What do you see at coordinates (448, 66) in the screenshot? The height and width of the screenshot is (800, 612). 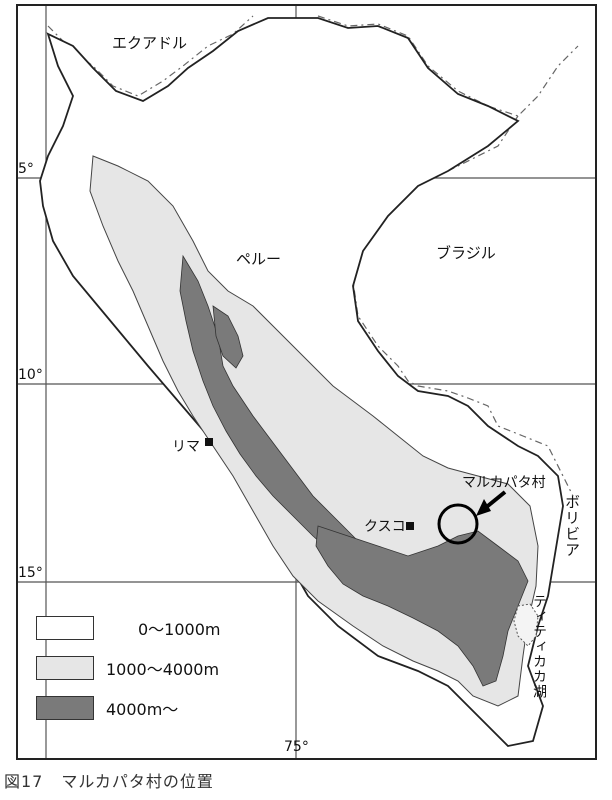 I see `colombia-border` at bounding box center [448, 66].